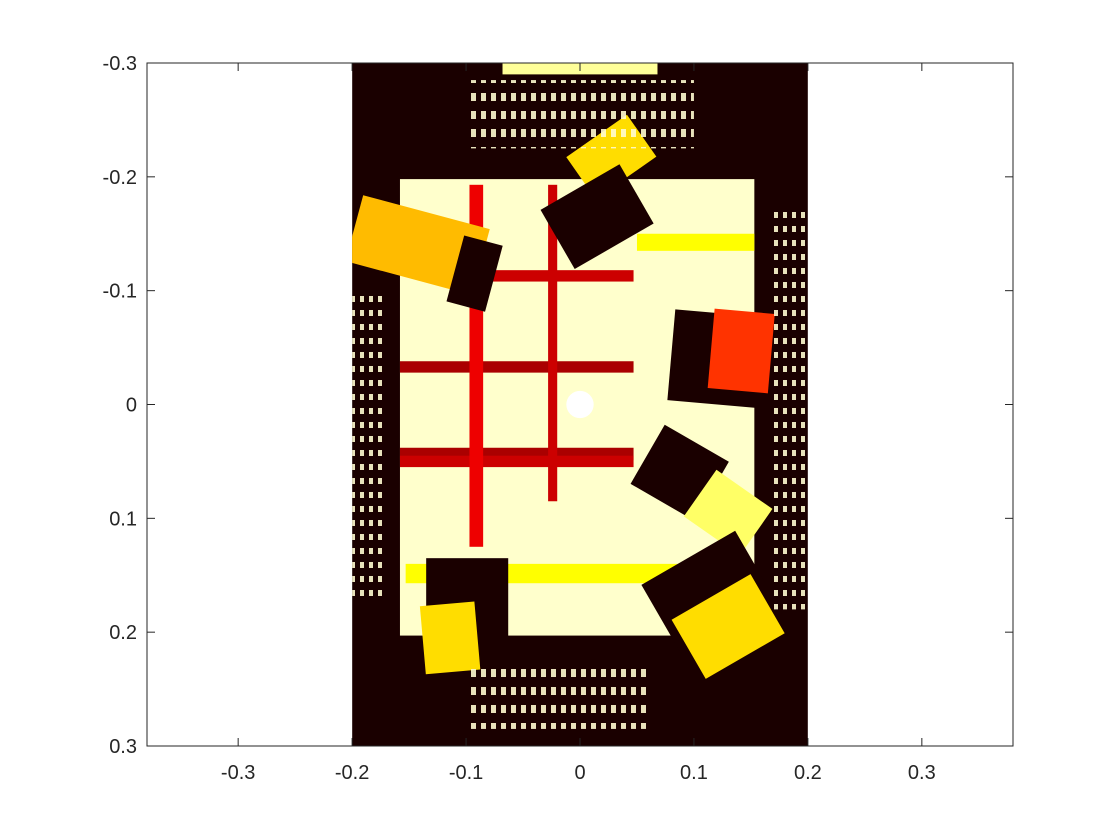  I want to click on edge-pattern-left-dots, so click(369, 444).